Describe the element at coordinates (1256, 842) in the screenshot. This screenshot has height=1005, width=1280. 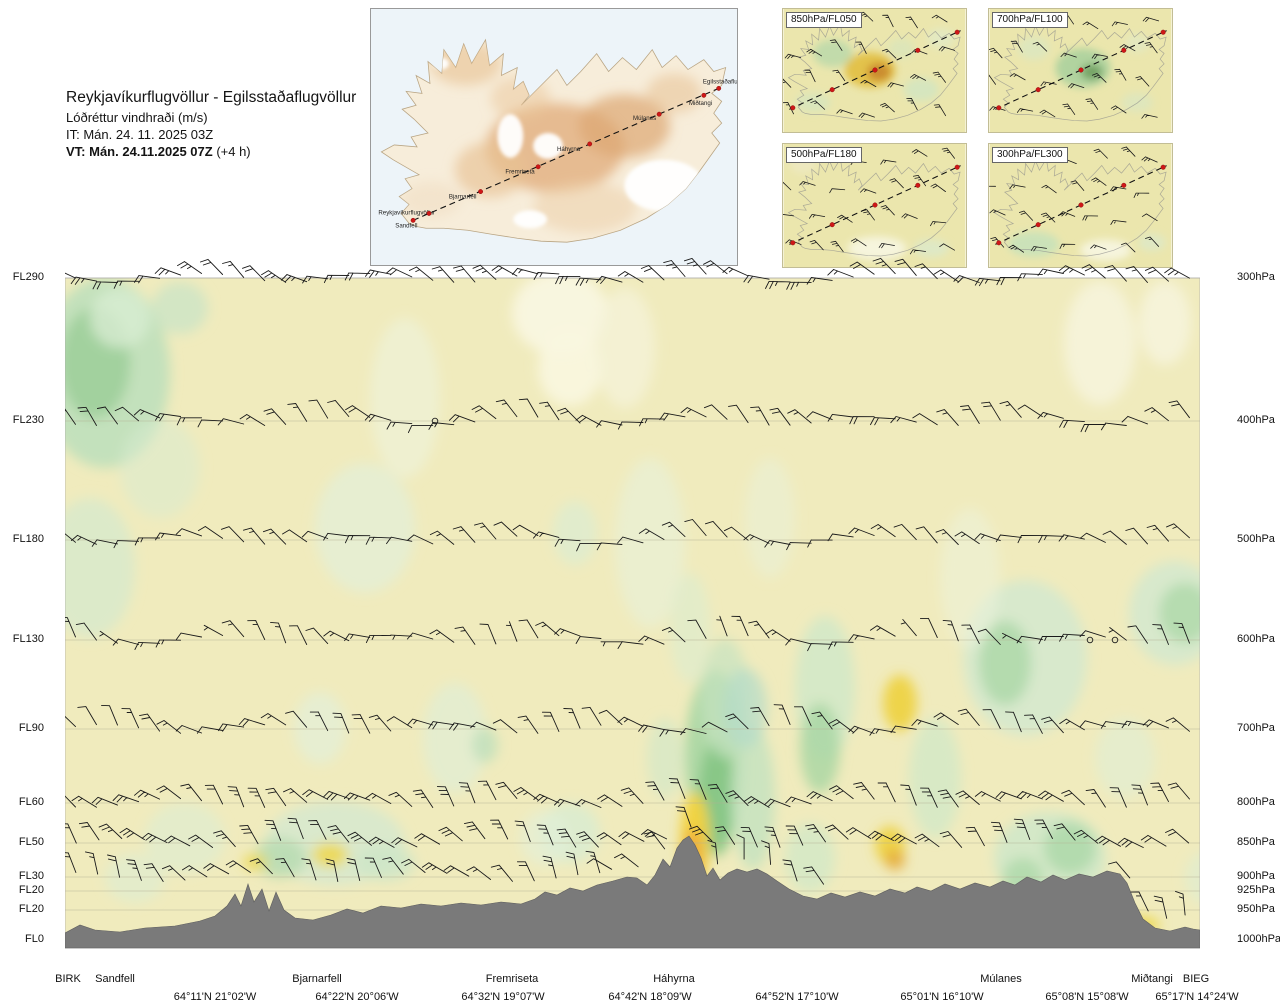
I see `pressure-tick: 850hPa` at that location.